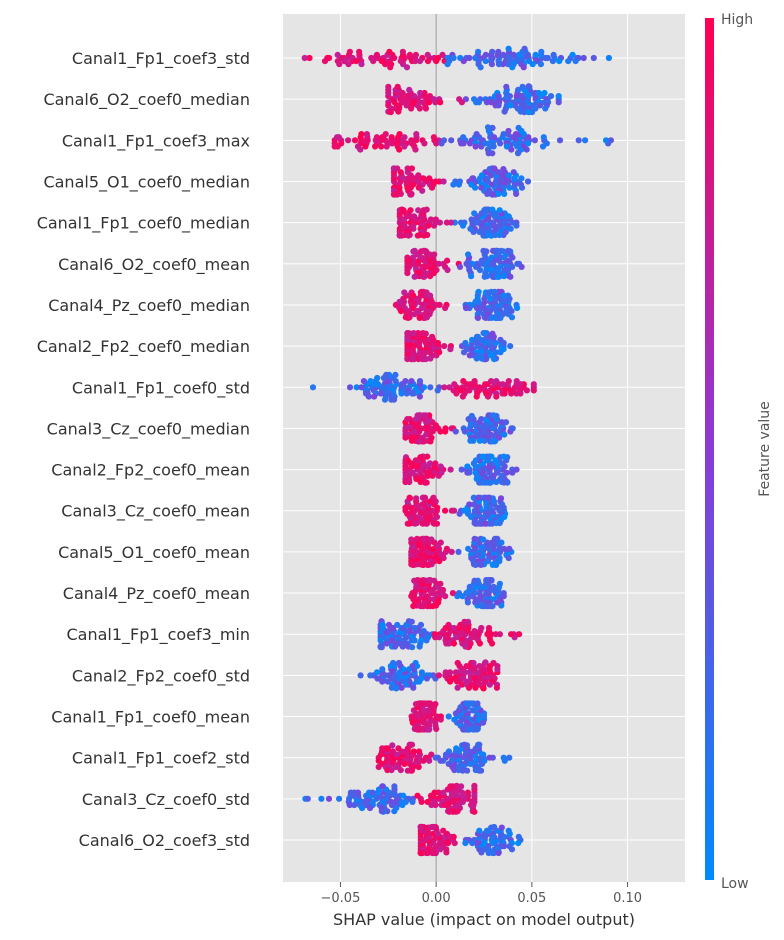 This screenshot has height=940, width=784. What do you see at coordinates (156, 594) in the screenshot?
I see `feature-label: Canal4_Pz_coef0_mean` at bounding box center [156, 594].